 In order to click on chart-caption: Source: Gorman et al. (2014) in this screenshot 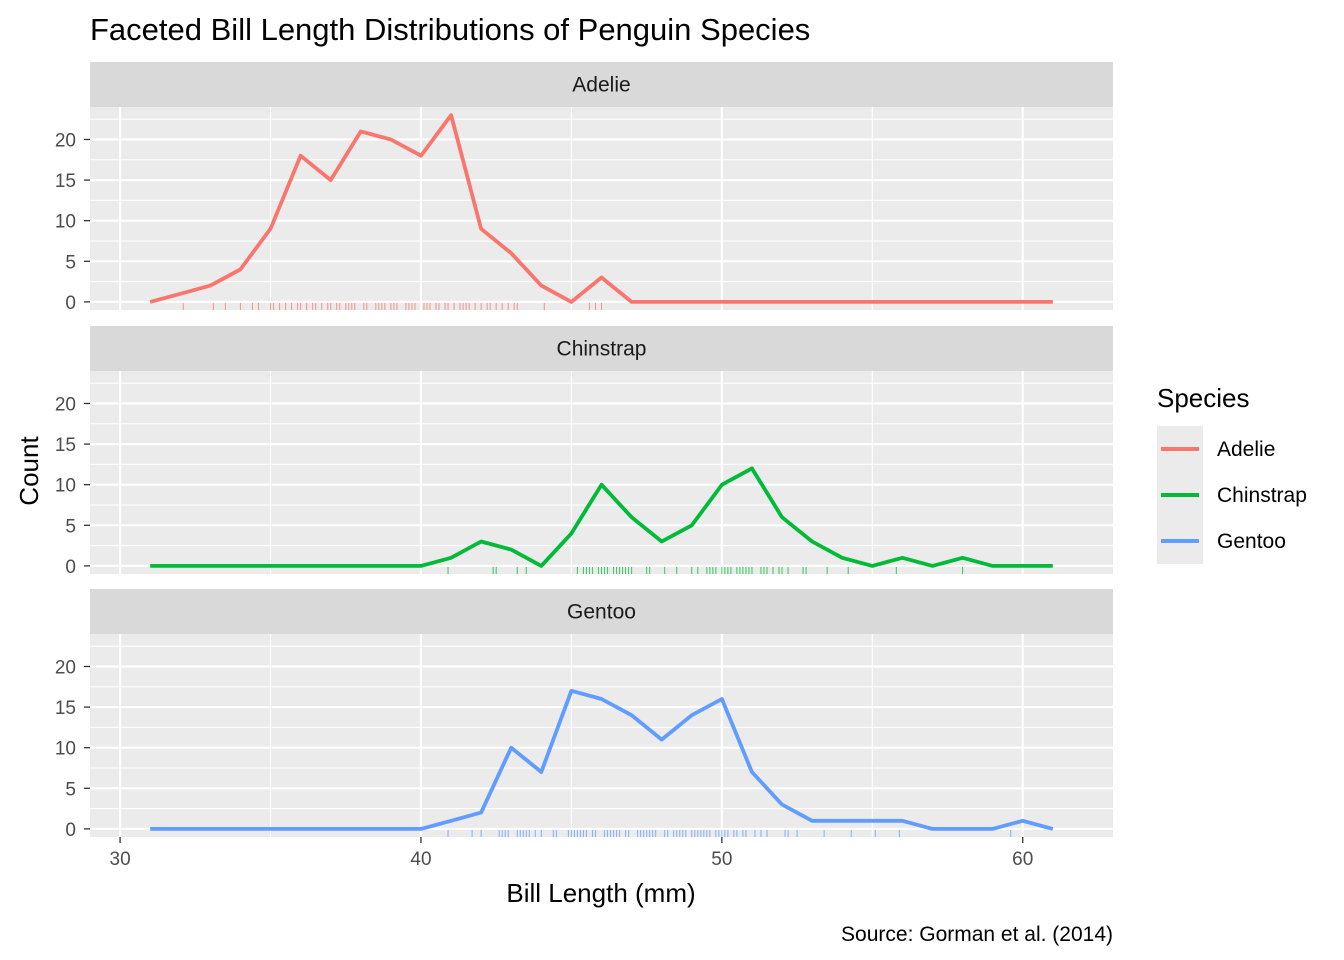, I will do `click(977, 934)`.